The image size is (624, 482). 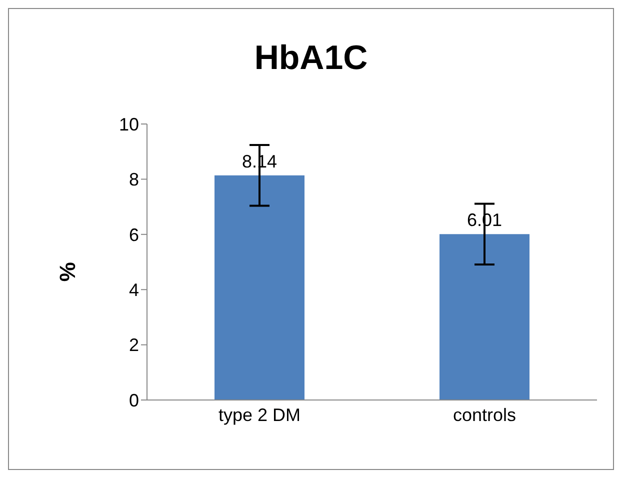 I want to click on chart-title: HbA1C, so click(x=311, y=58).